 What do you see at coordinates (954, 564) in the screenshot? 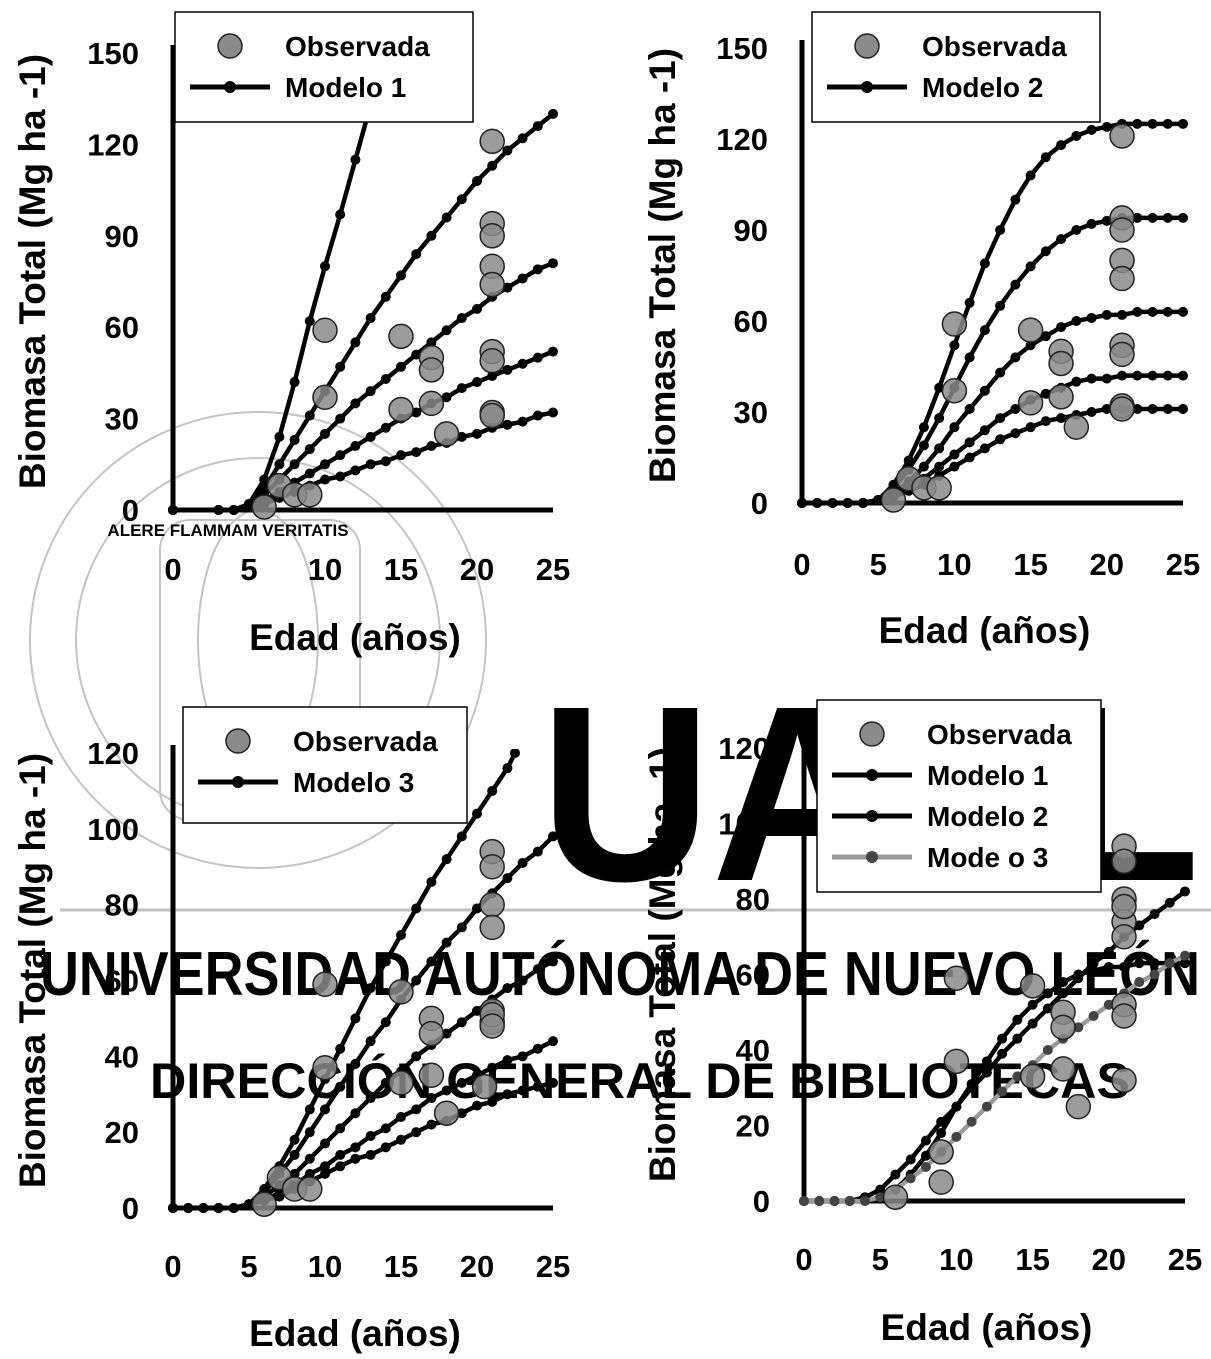
I see `x-tick-label: 10` at bounding box center [954, 564].